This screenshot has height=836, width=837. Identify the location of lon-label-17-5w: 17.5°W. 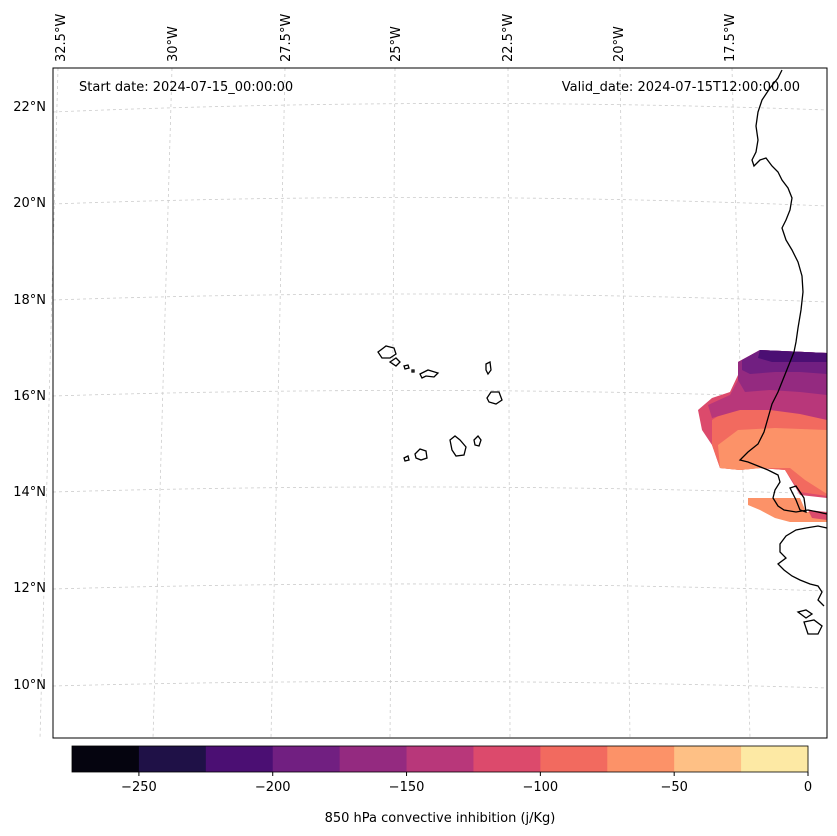
(730, 38).